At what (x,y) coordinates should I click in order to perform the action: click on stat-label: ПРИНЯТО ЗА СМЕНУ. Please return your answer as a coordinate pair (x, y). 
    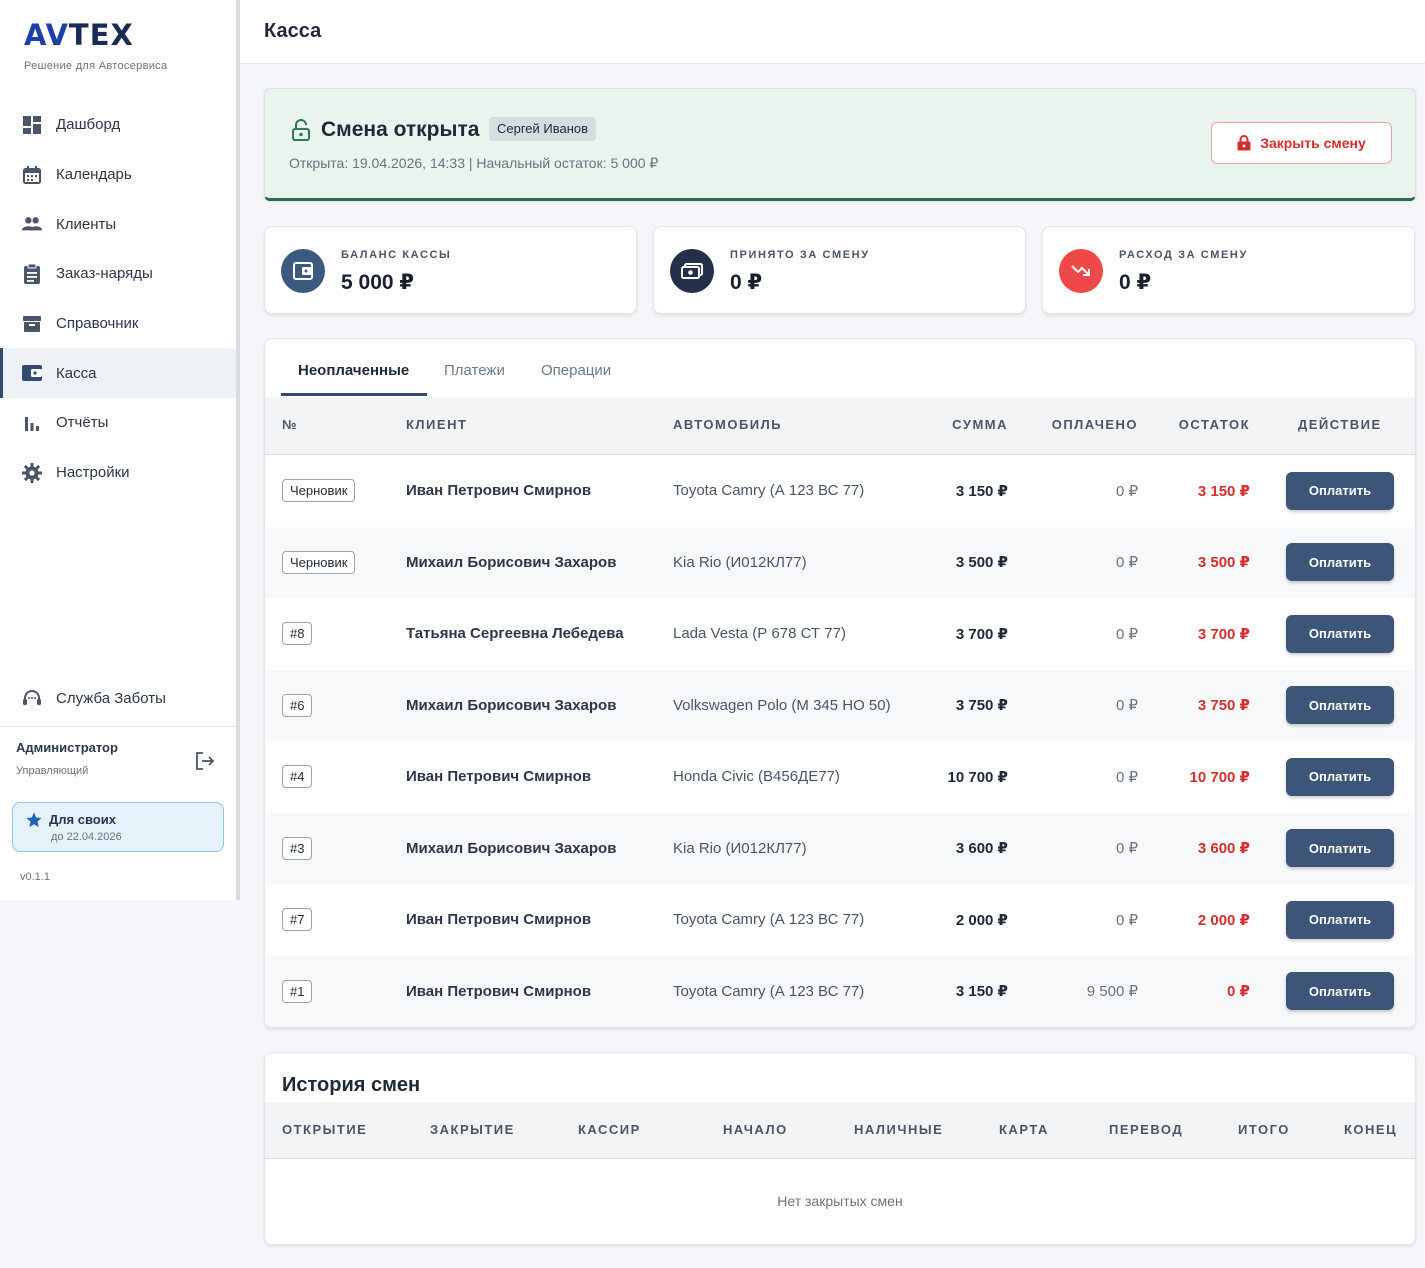
    Looking at the image, I should click on (800, 255).